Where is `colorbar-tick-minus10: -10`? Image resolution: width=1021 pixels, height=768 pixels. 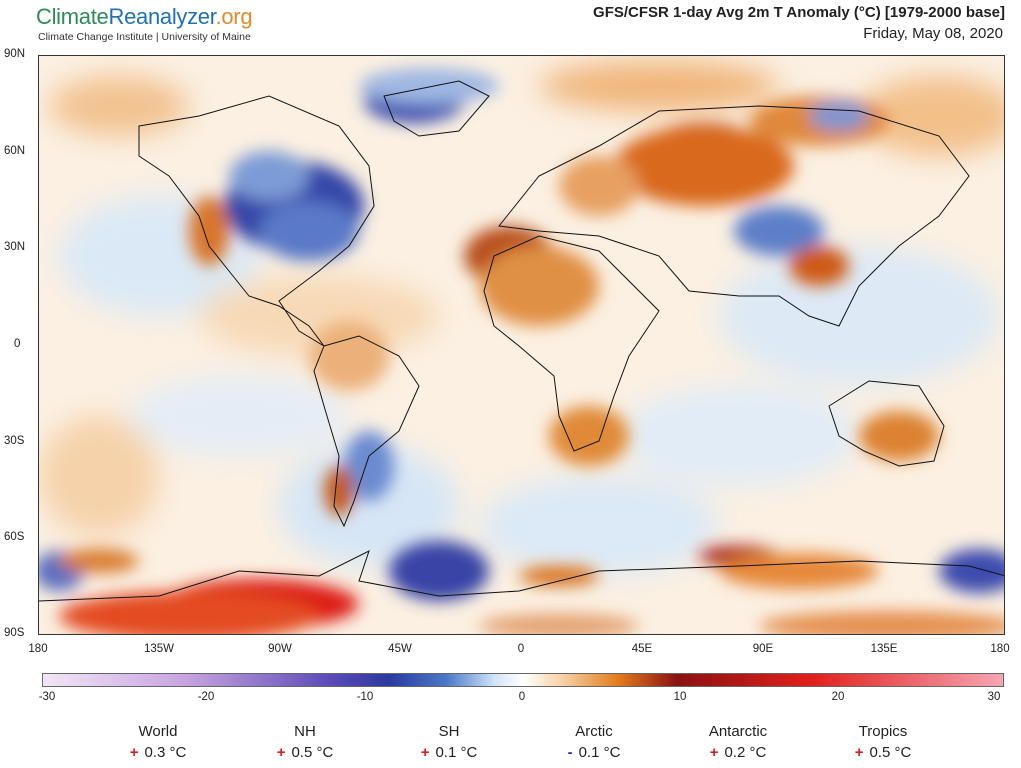
colorbar-tick-minus10: -10 is located at coordinates (365, 697).